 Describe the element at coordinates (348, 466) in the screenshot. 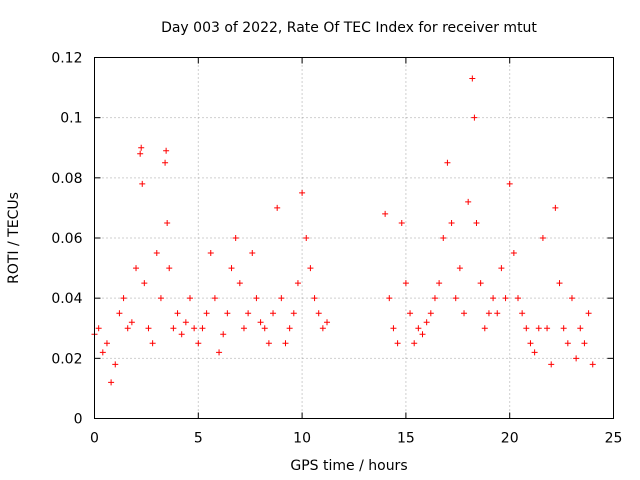

I see `x-axis-label: GPS time / hours` at that location.